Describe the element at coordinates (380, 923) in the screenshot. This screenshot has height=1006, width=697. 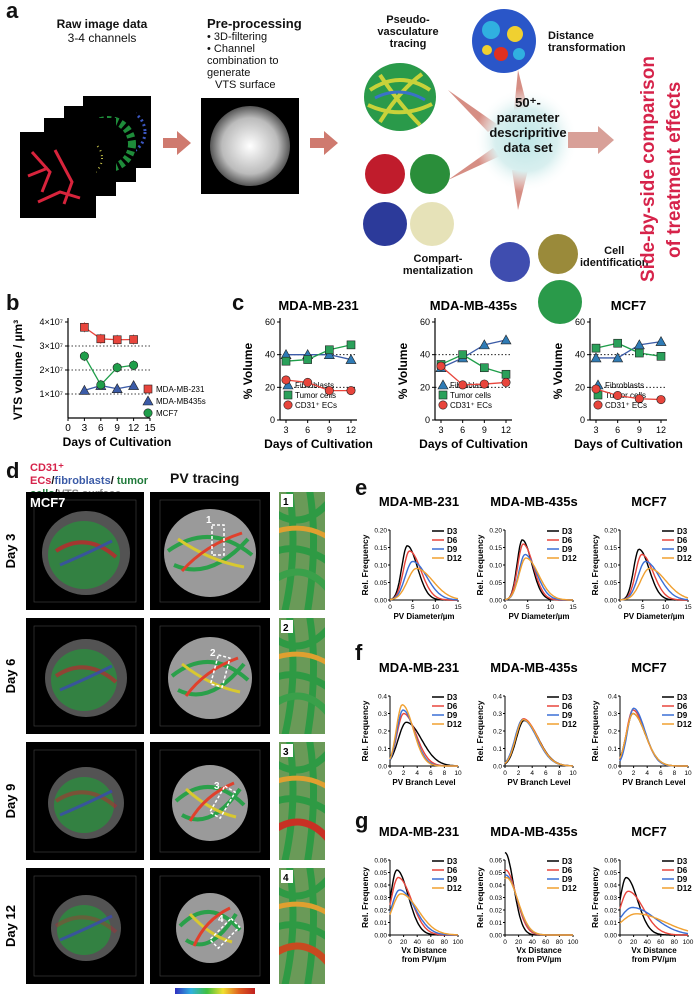
I see `y-tick-label: 0.01` at that location.